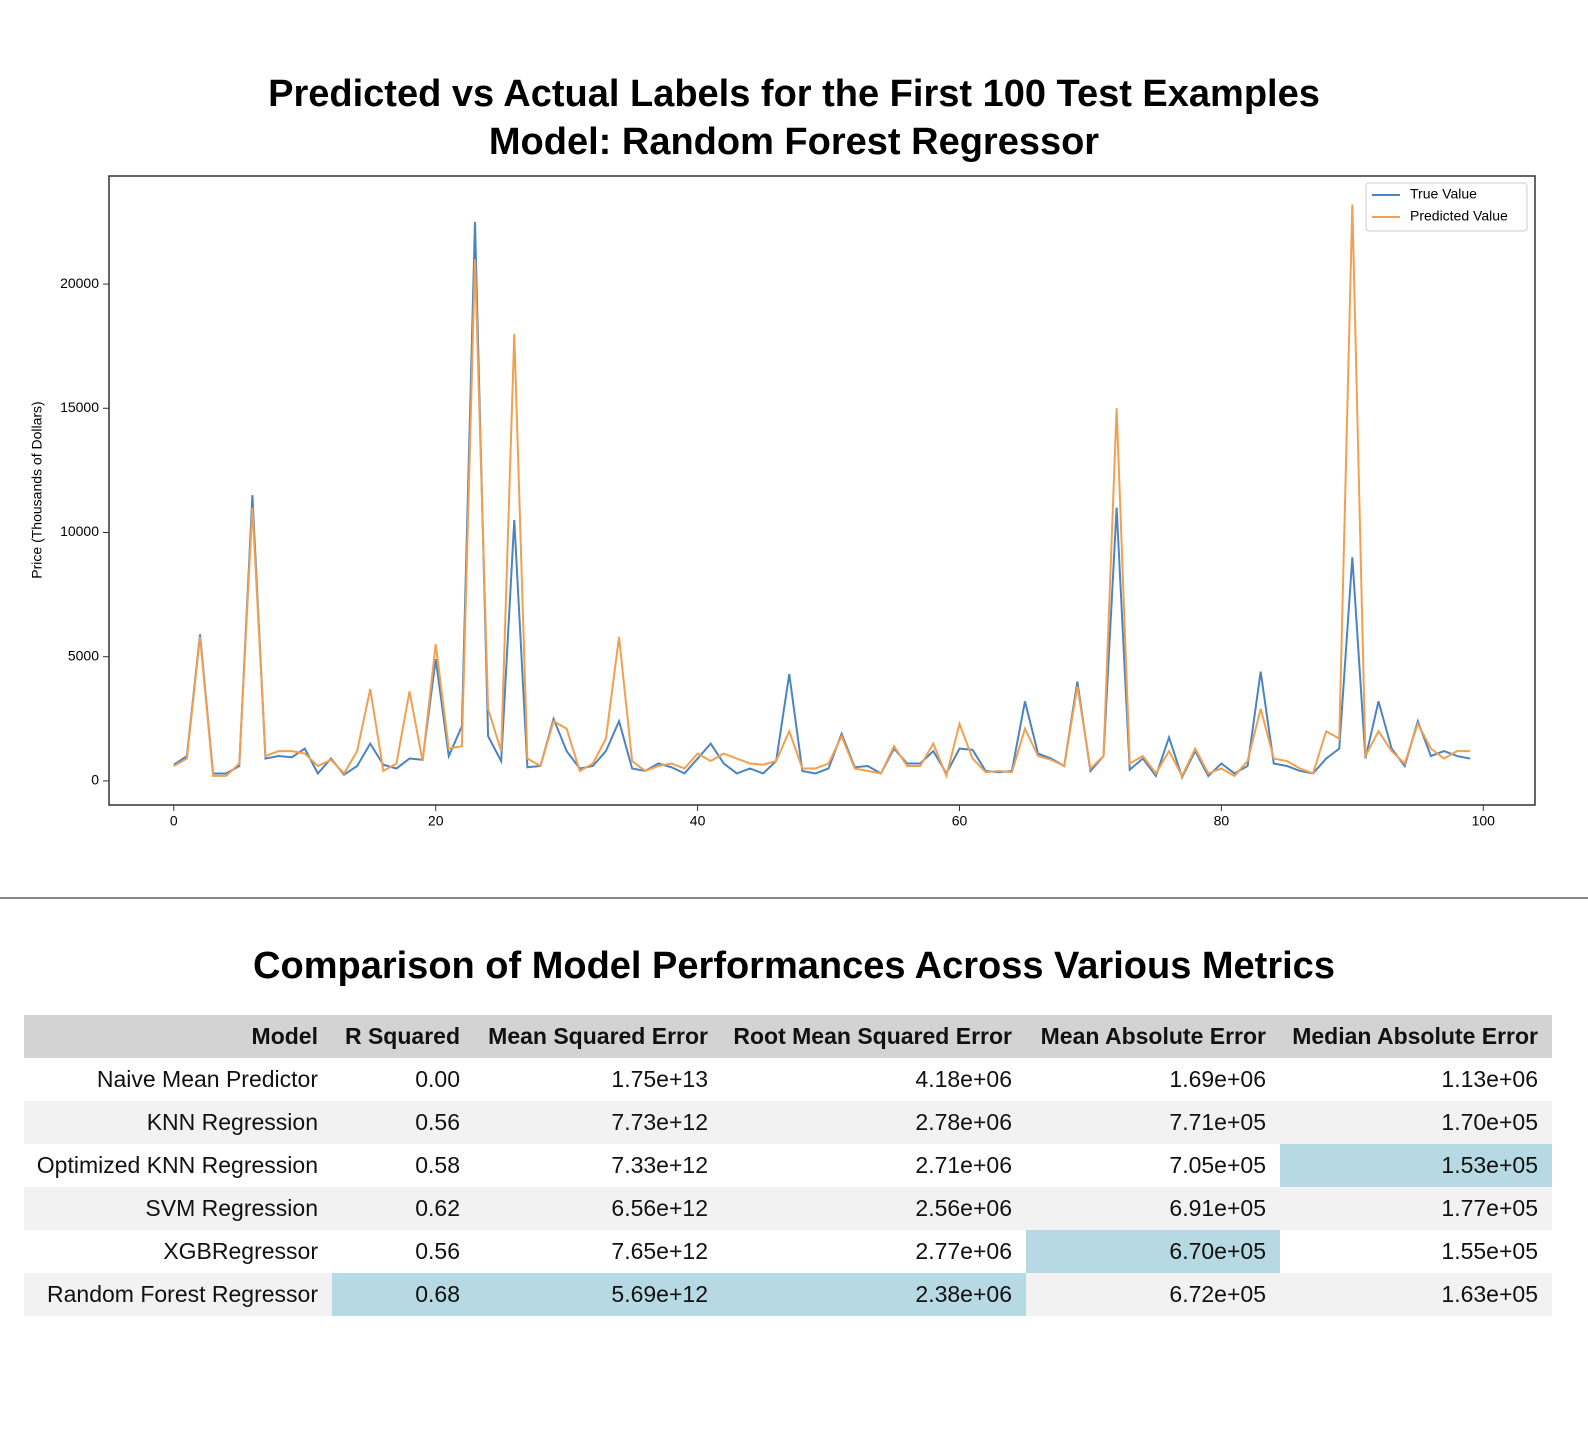  Describe the element at coordinates (403, 1036) in the screenshot. I see `column-header: R Squared` at that location.